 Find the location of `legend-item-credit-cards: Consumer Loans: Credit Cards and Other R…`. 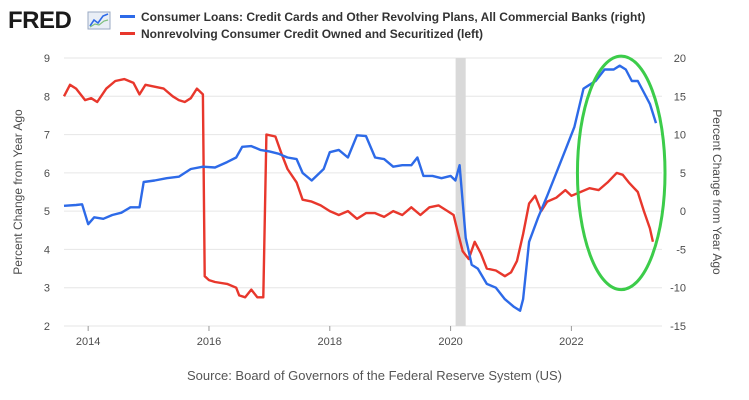

legend-item-credit-cards: Consumer Loans: Credit Cards and Other R… is located at coordinates (382, 16).